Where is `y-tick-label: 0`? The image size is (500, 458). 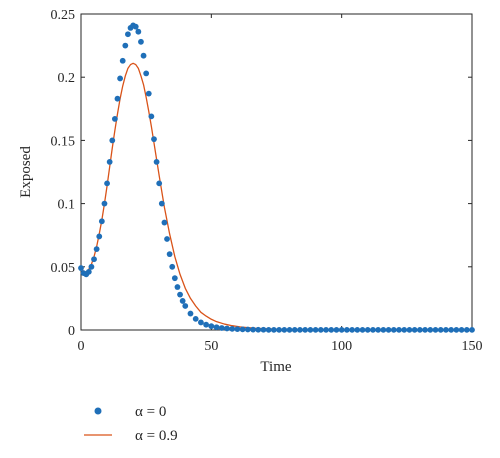
y-tick-label: 0 is located at coordinates (71, 331).